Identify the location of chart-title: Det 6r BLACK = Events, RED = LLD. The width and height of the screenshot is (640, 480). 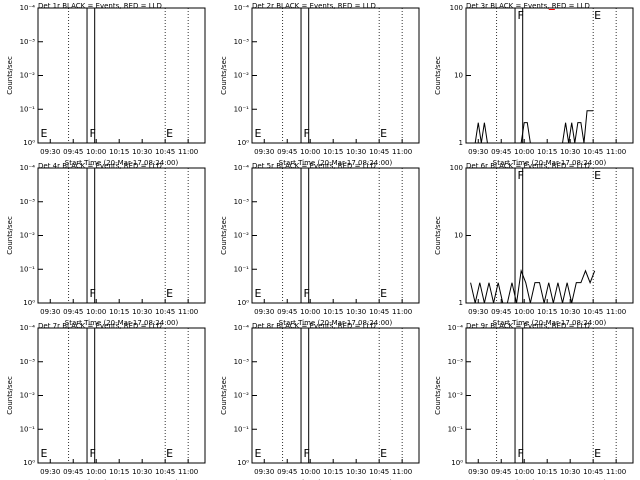
(528, 166).